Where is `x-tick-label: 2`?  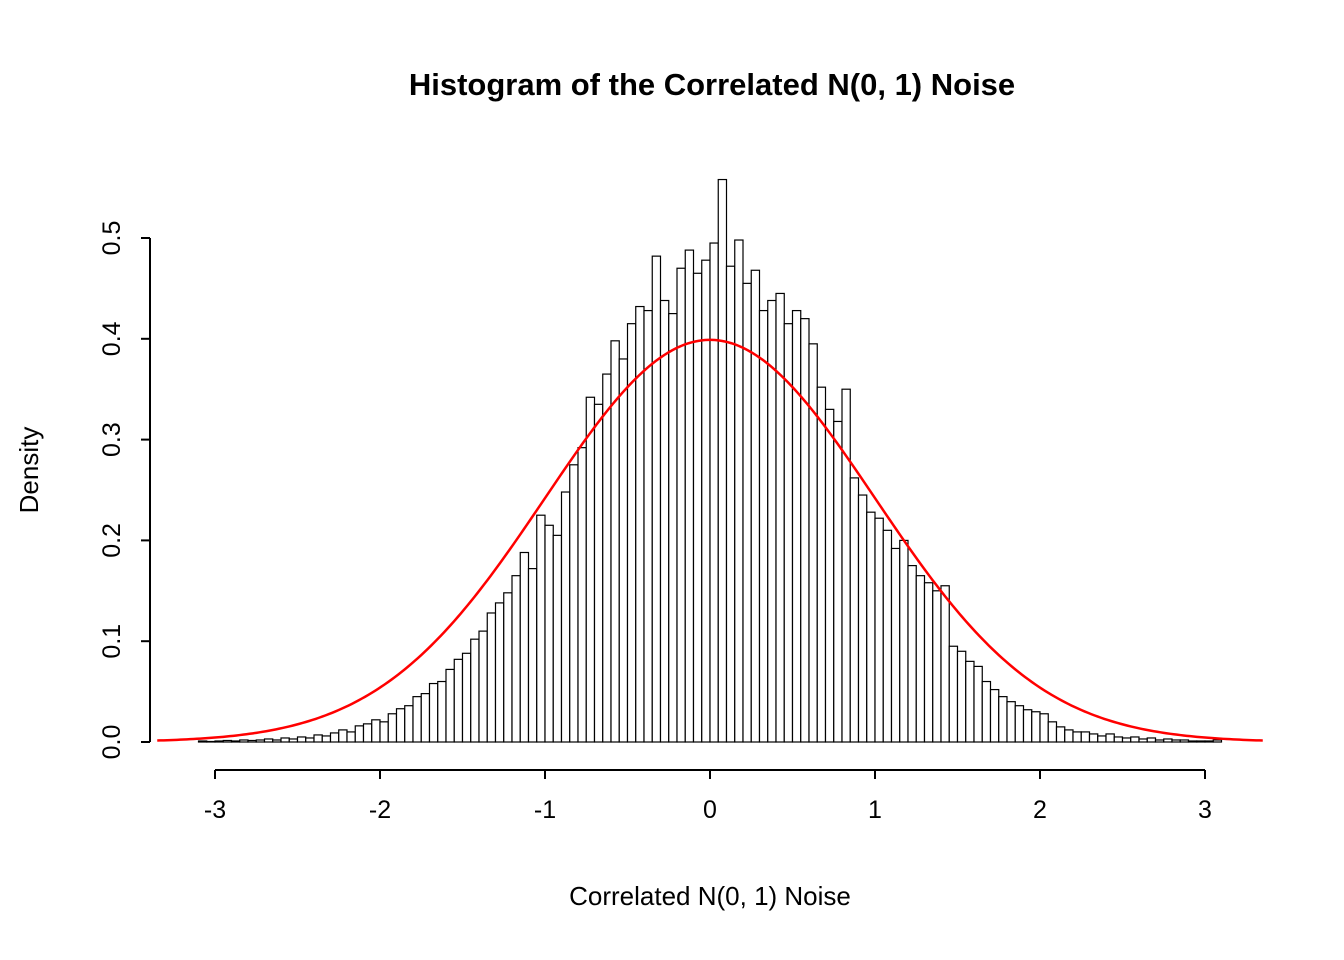
x-tick-label: 2 is located at coordinates (1040, 810).